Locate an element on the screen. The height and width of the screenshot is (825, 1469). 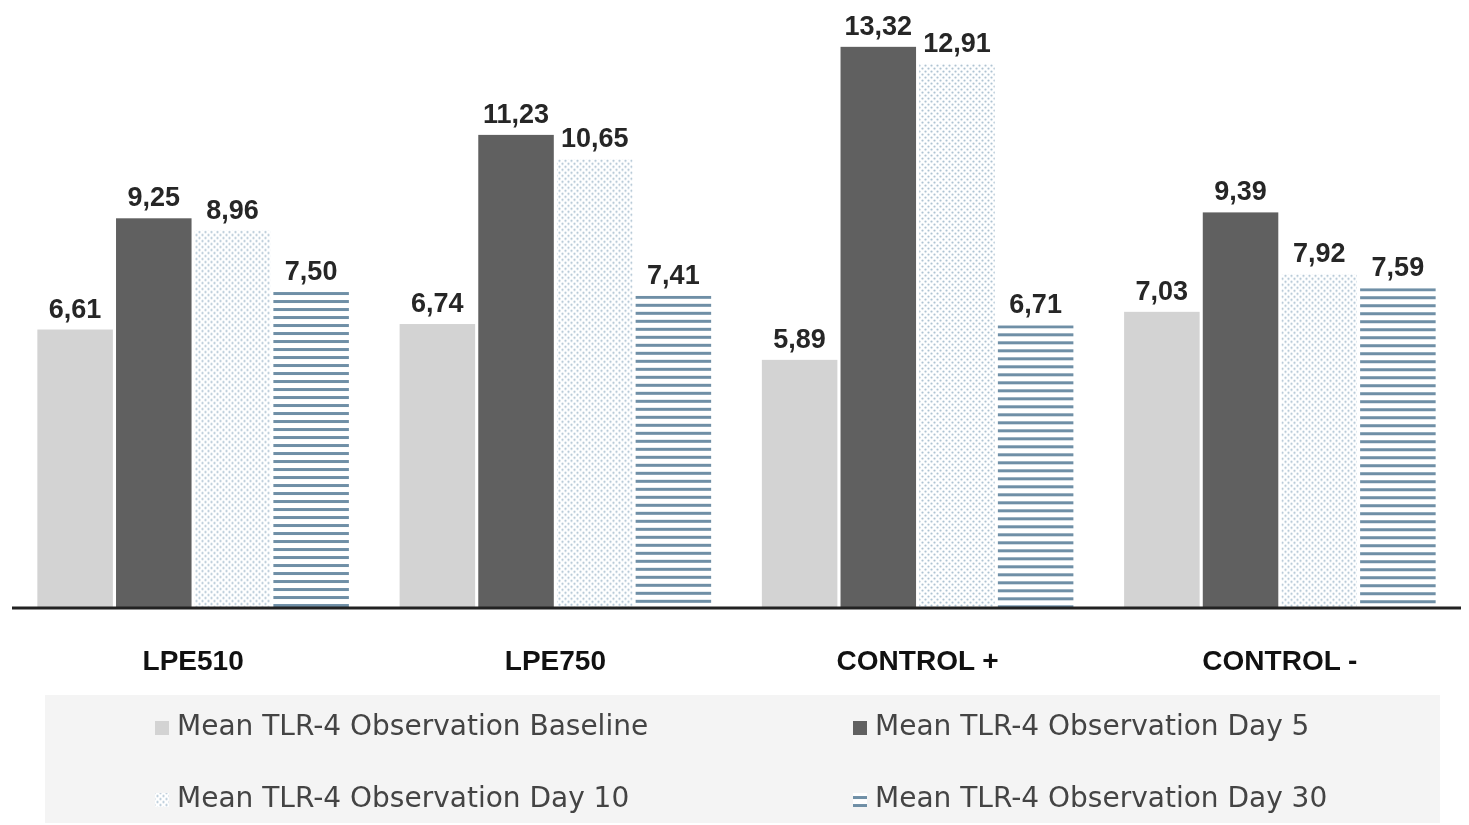
data-label: 7,92 is located at coordinates (1319, 253).